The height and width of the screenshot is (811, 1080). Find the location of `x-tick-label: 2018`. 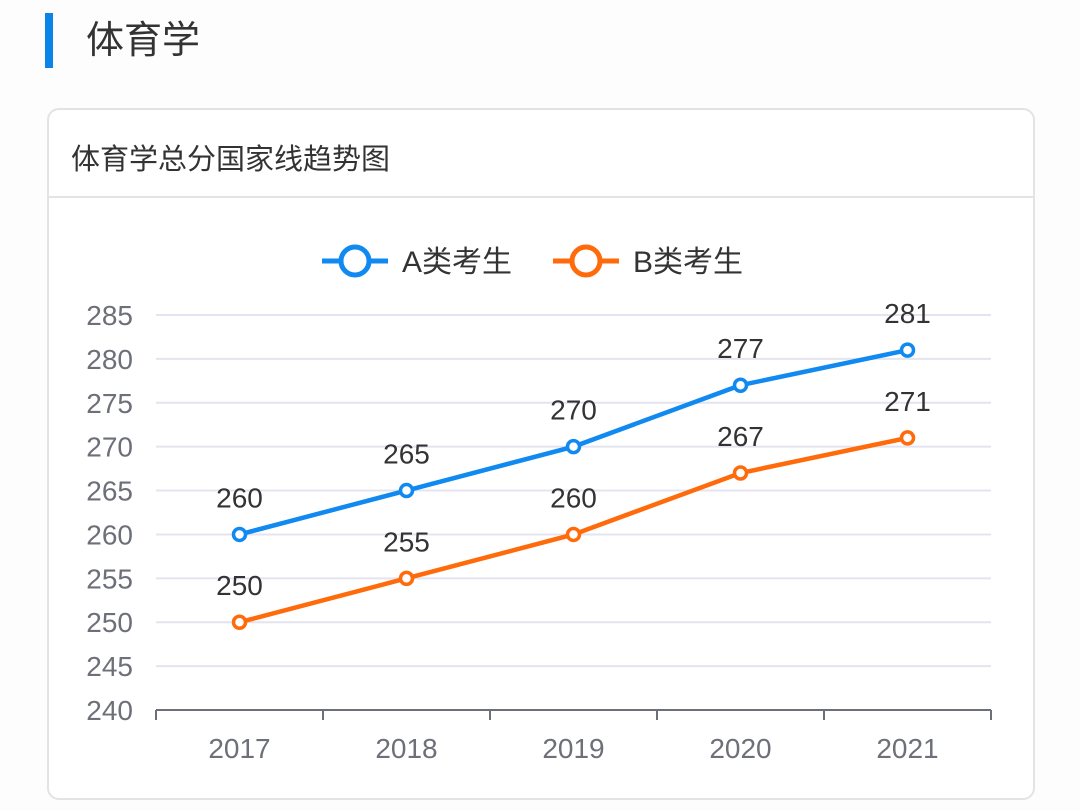

x-tick-label: 2018 is located at coordinates (406, 748).